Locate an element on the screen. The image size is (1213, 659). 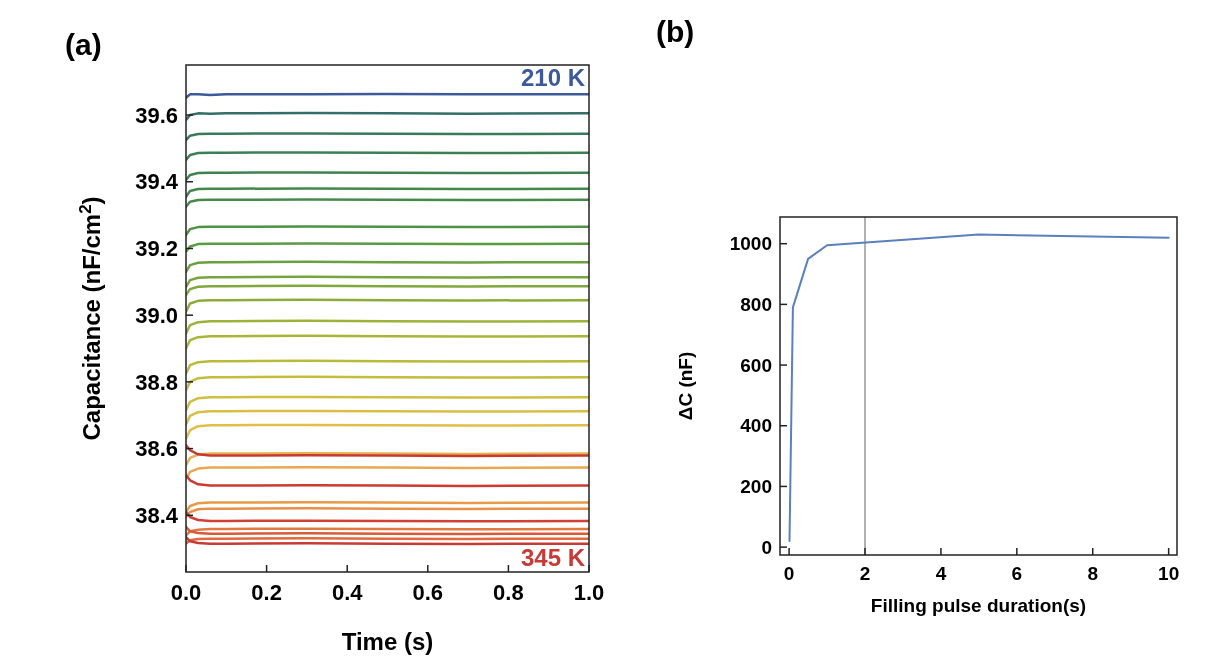
chart-title: (b) is located at coordinates (675, 31).